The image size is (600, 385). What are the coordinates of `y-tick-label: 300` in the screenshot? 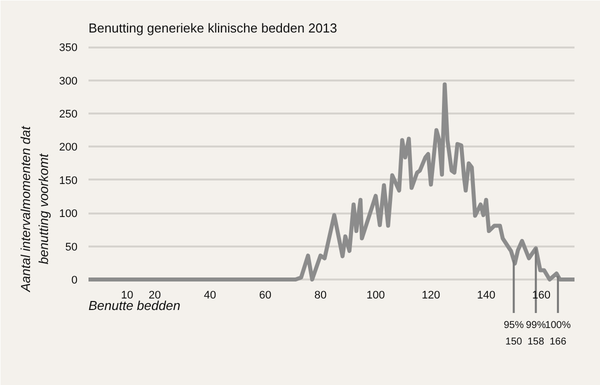 It's located at (68, 81).